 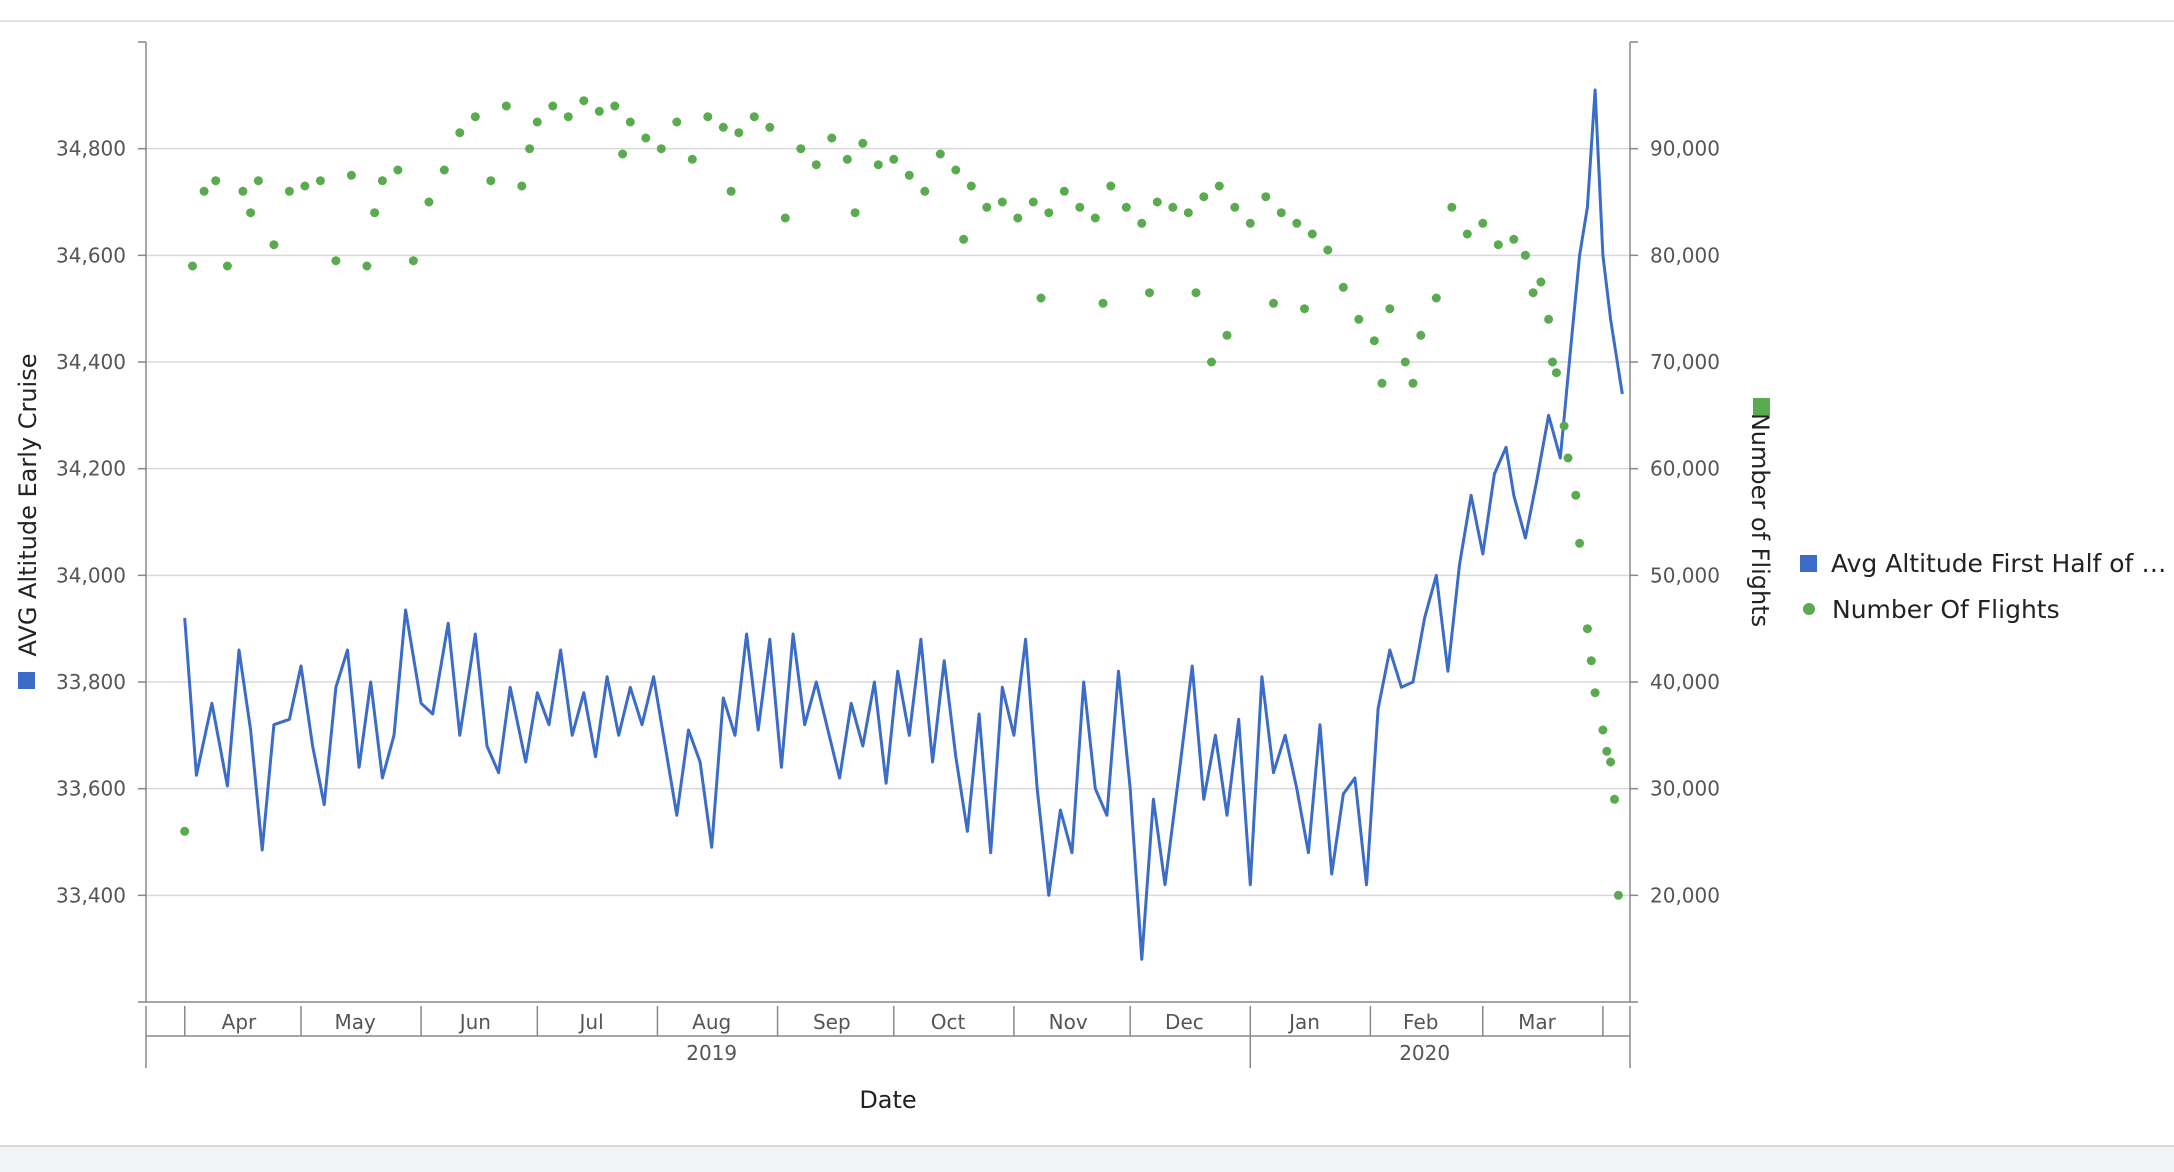 I want to click on y-left-tick-label: 34,400, so click(x=91, y=362).